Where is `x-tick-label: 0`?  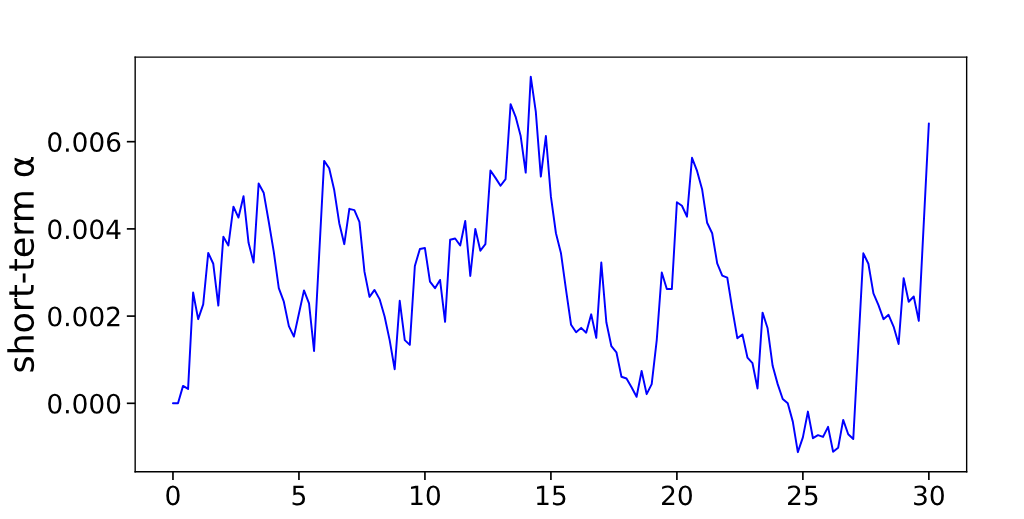 x-tick-label: 0 is located at coordinates (173, 495).